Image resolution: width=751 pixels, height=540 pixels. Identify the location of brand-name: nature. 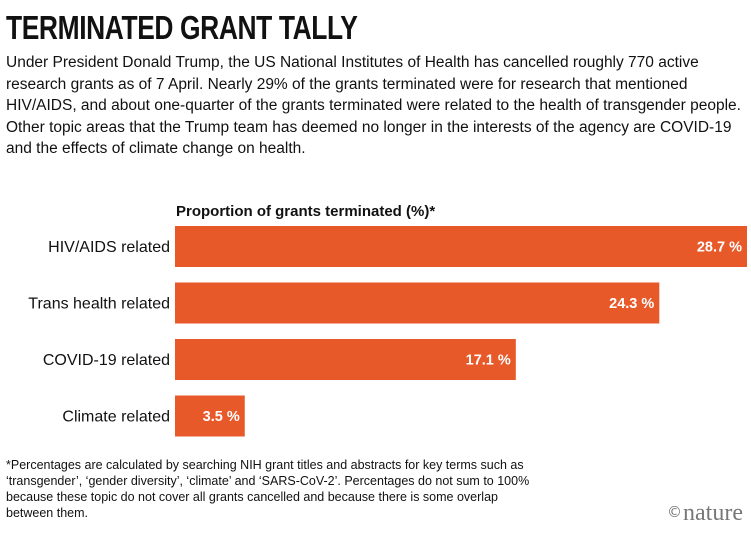
(713, 513).